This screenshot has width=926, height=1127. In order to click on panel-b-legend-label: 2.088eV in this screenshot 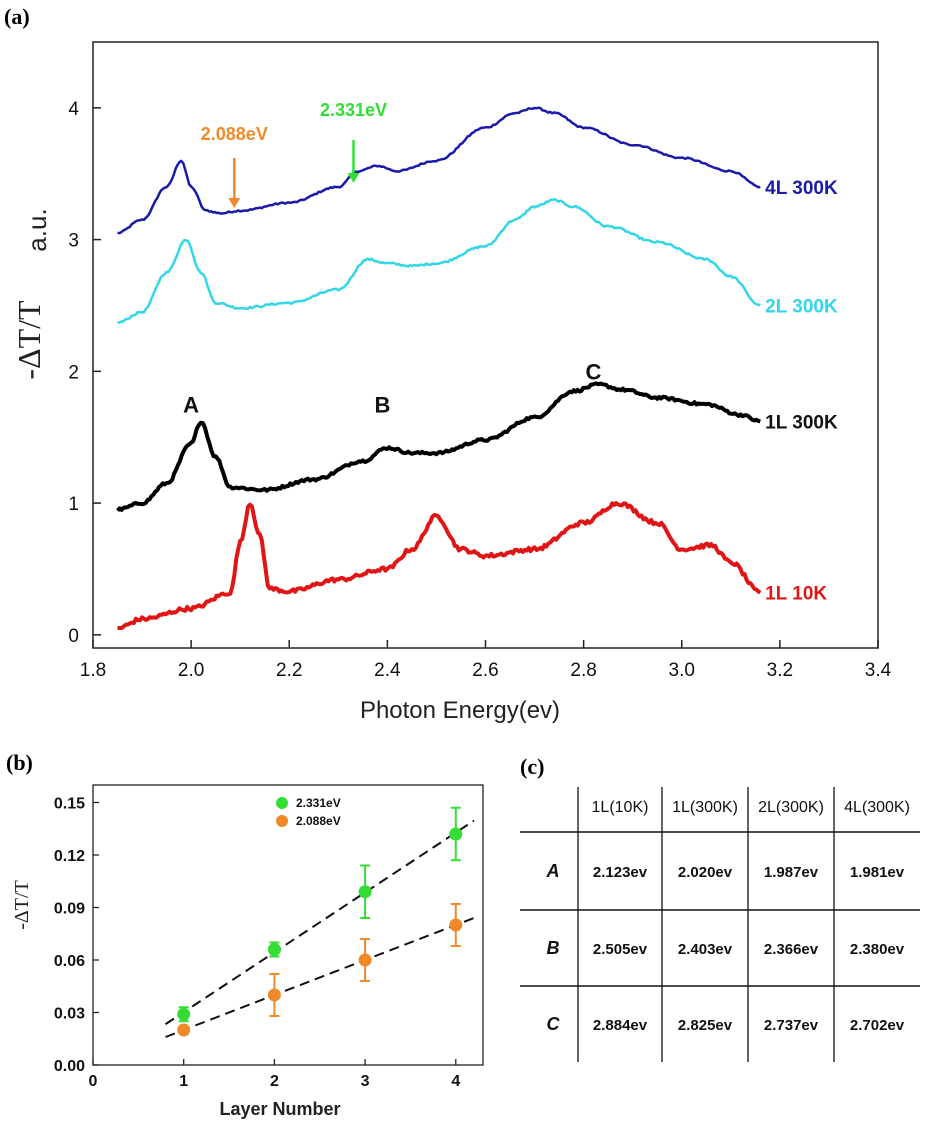, I will do `click(318, 821)`.